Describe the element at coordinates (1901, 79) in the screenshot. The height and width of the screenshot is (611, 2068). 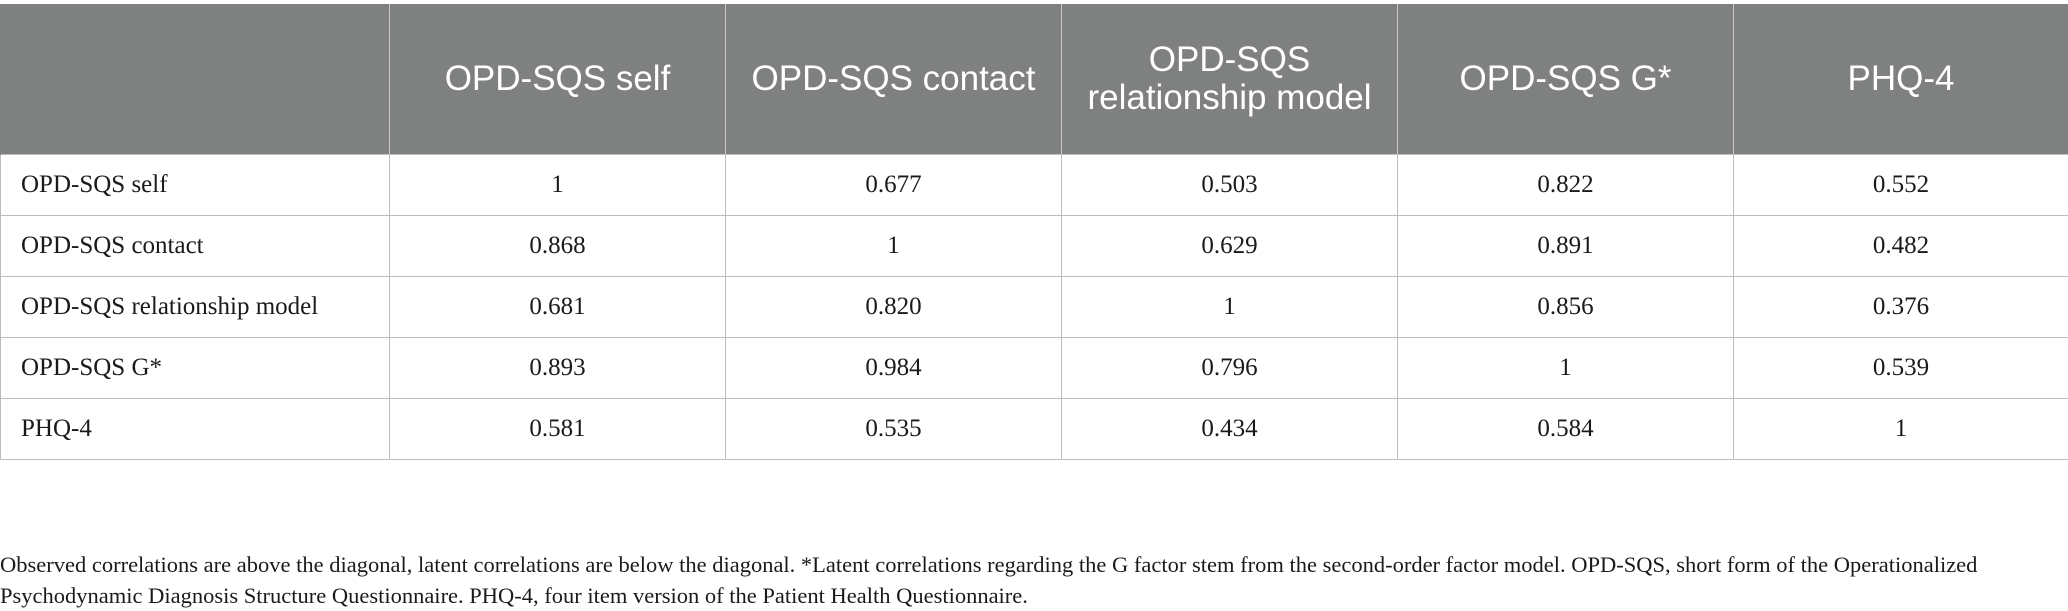
I see `header-cell-phq-4: PHQ-4` at that location.